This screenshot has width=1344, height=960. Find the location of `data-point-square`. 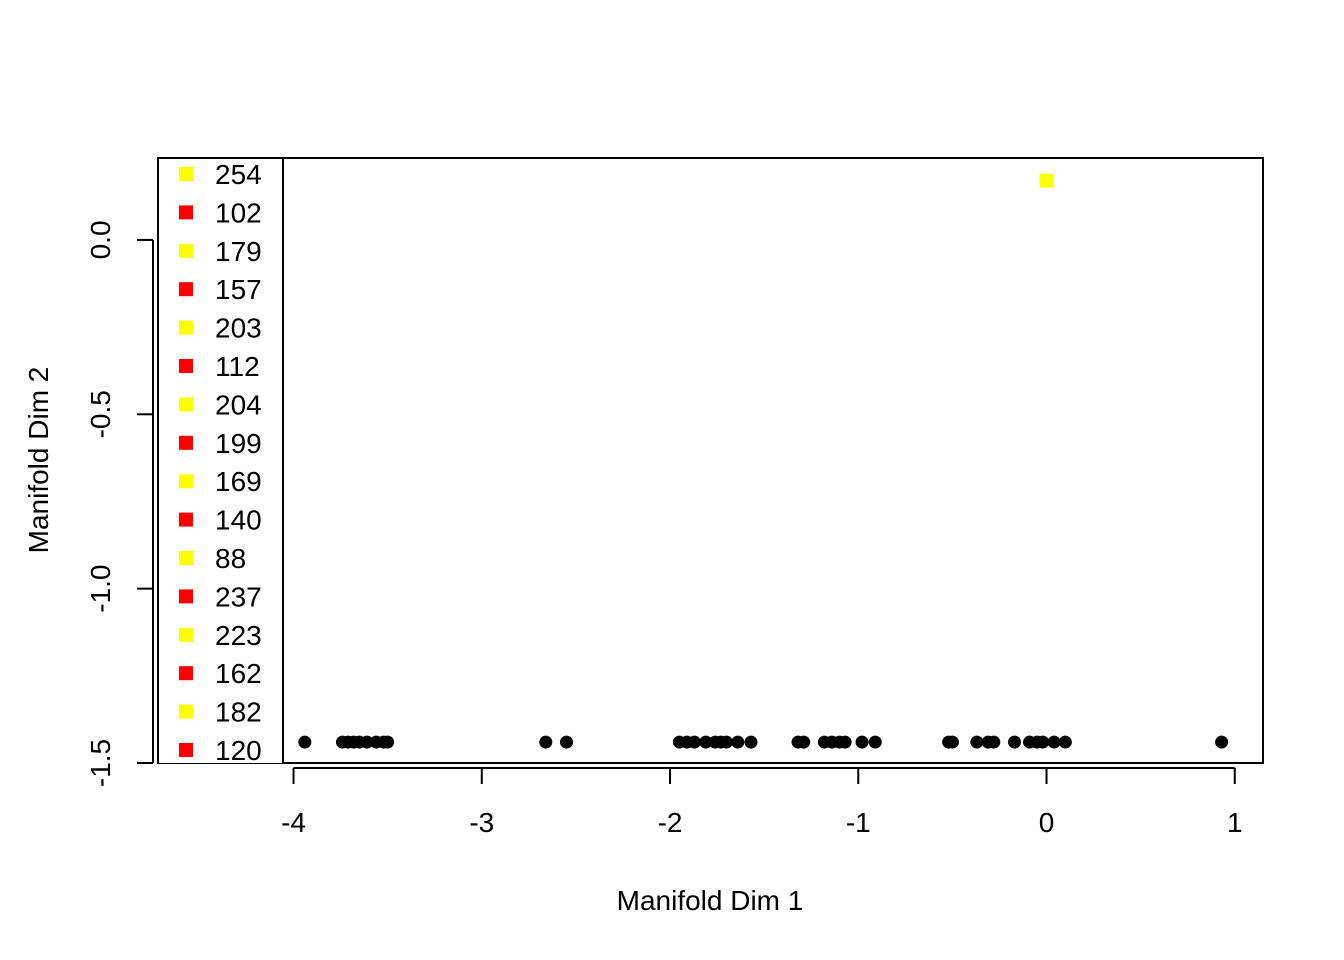

data-point-square is located at coordinates (1046, 180).